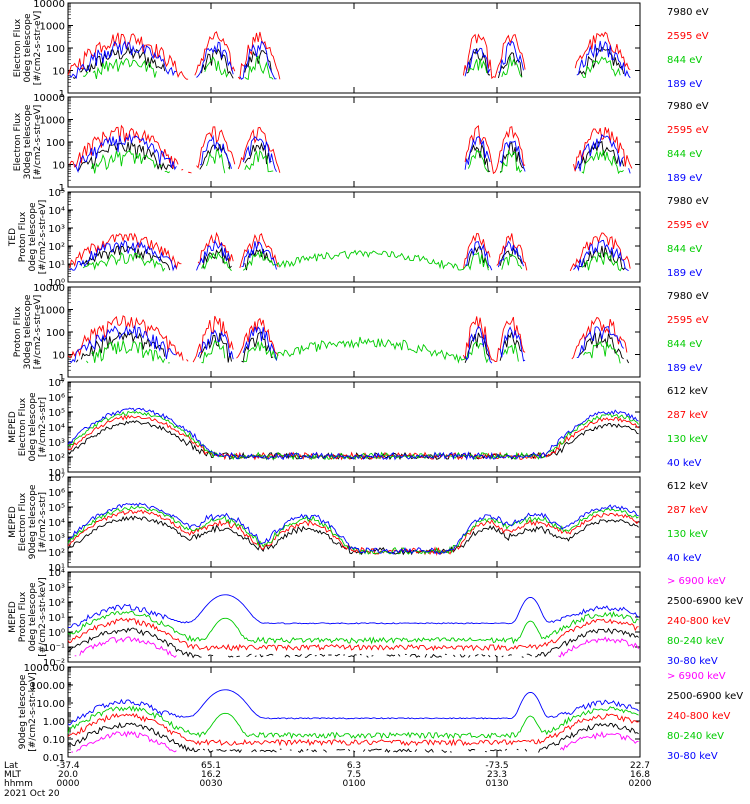 The width and height of the screenshot is (750, 804). Describe the element at coordinates (687, 534) in the screenshot. I see `legend-entry: 130 keV` at that location.